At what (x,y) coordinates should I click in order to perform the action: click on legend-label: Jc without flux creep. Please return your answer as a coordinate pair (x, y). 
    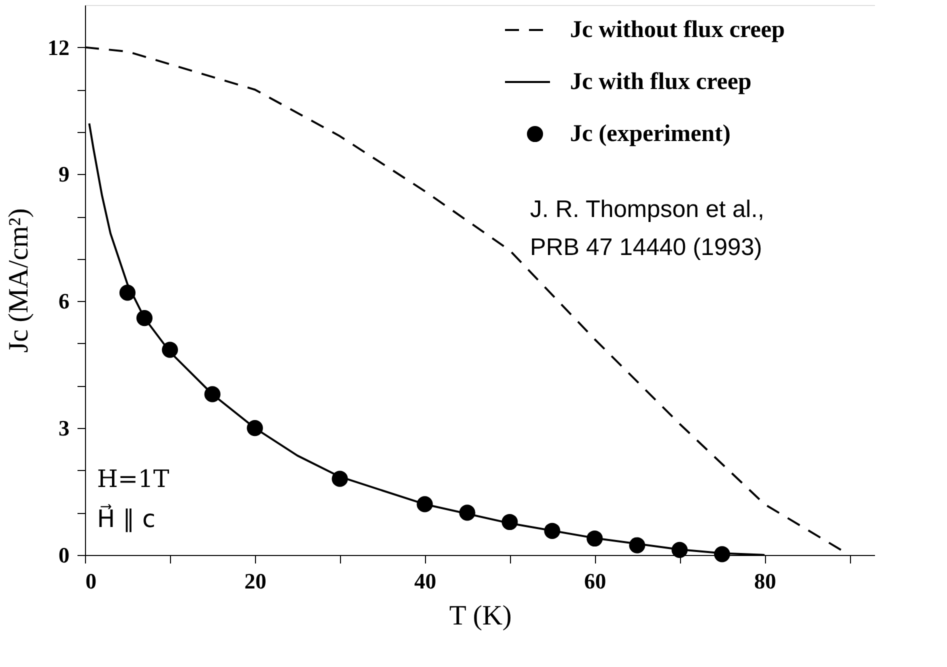
    Looking at the image, I should click on (677, 30).